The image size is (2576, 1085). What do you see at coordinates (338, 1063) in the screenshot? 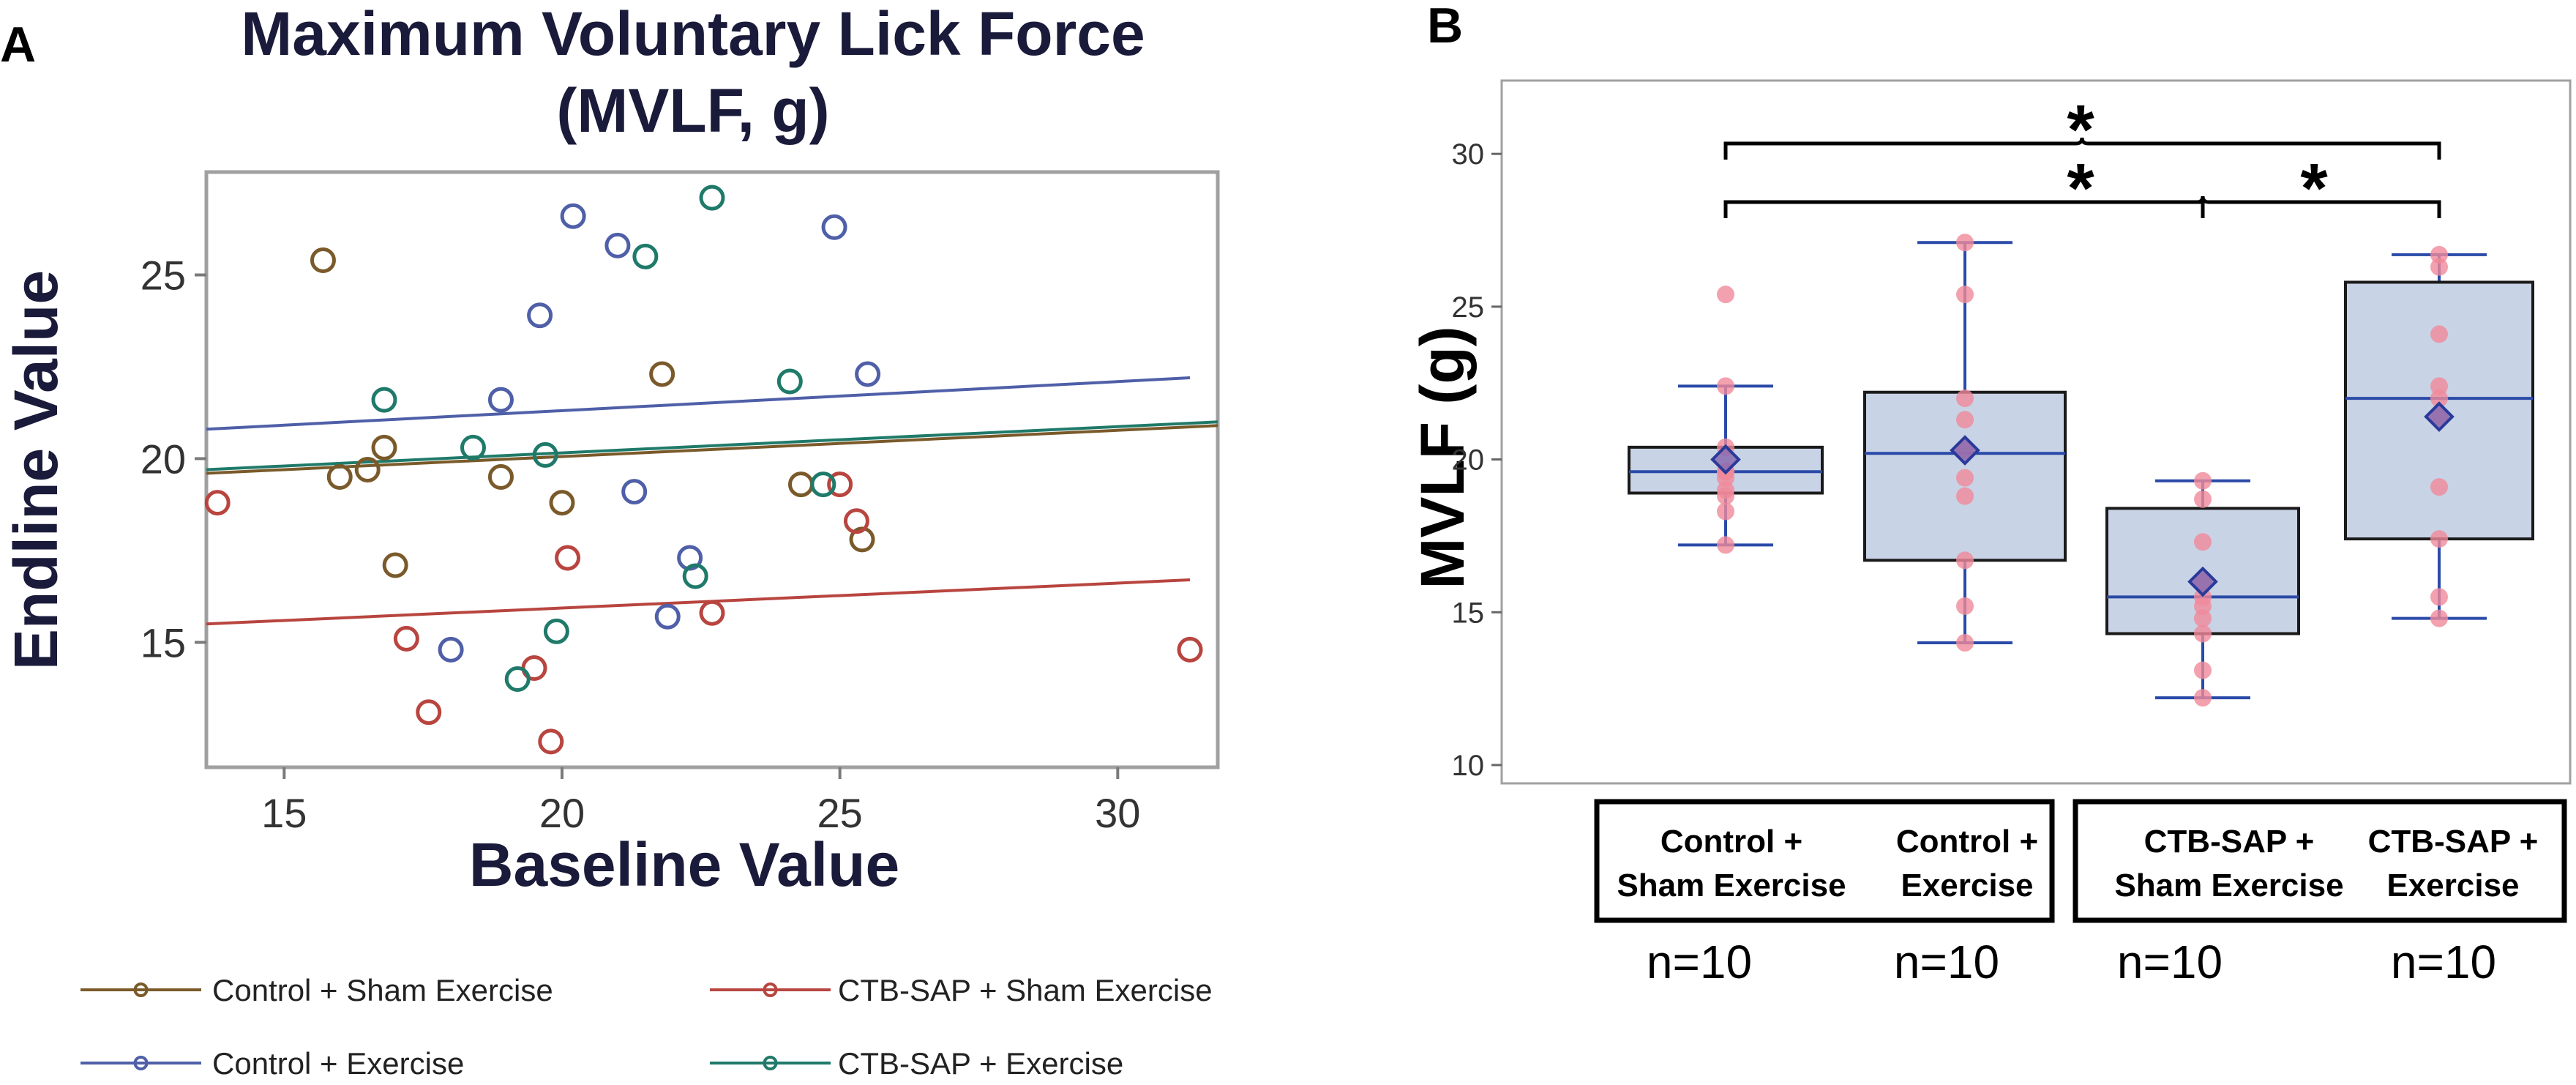
I see `legend-label: Control + Exercise` at bounding box center [338, 1063].